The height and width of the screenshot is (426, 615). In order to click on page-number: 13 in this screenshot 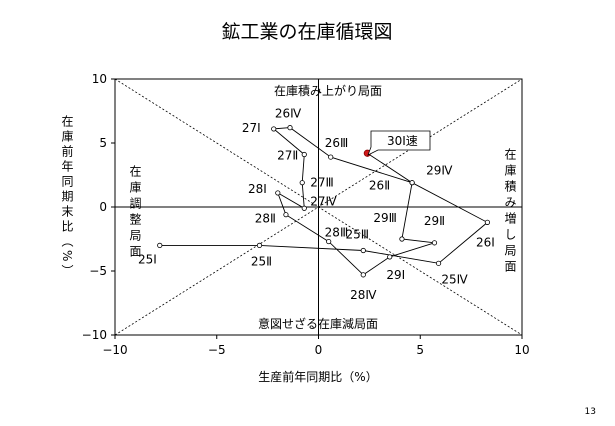, I will do `click(590, 412)`.